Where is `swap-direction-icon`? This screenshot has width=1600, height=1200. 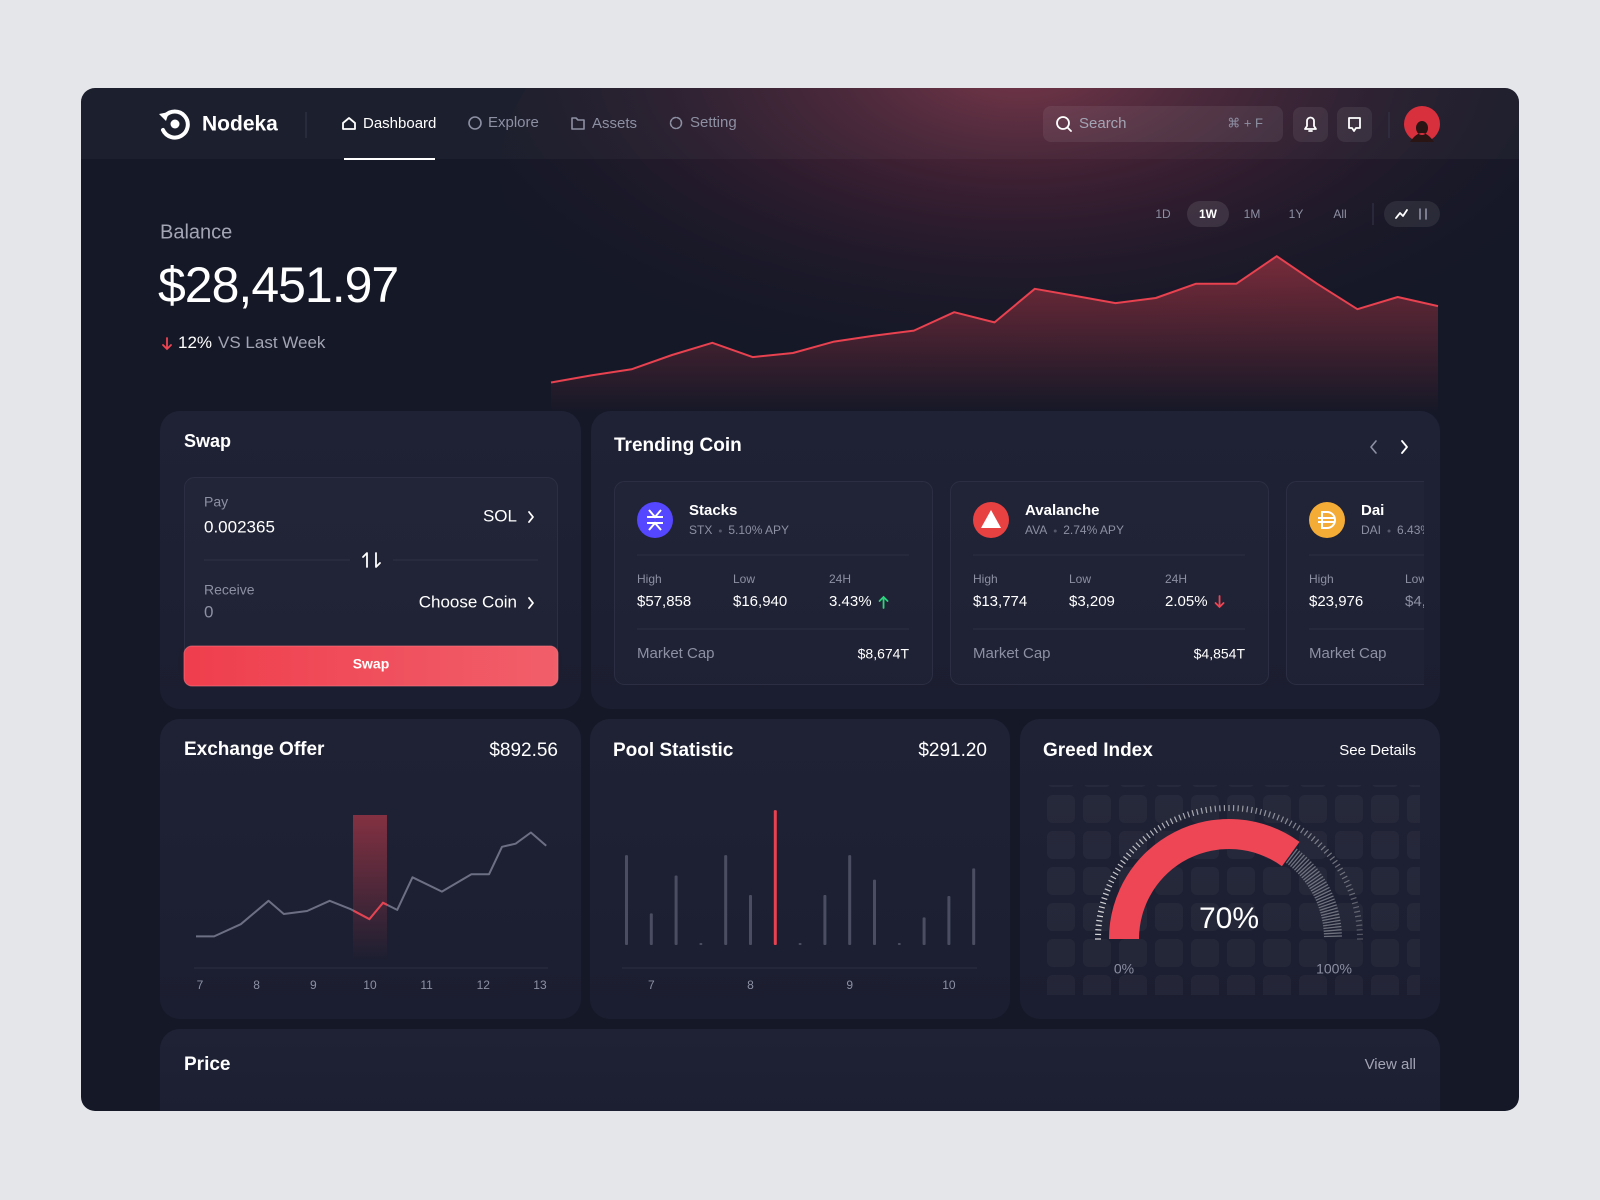
swap-direction-icon is located at coordinates (371, 560).